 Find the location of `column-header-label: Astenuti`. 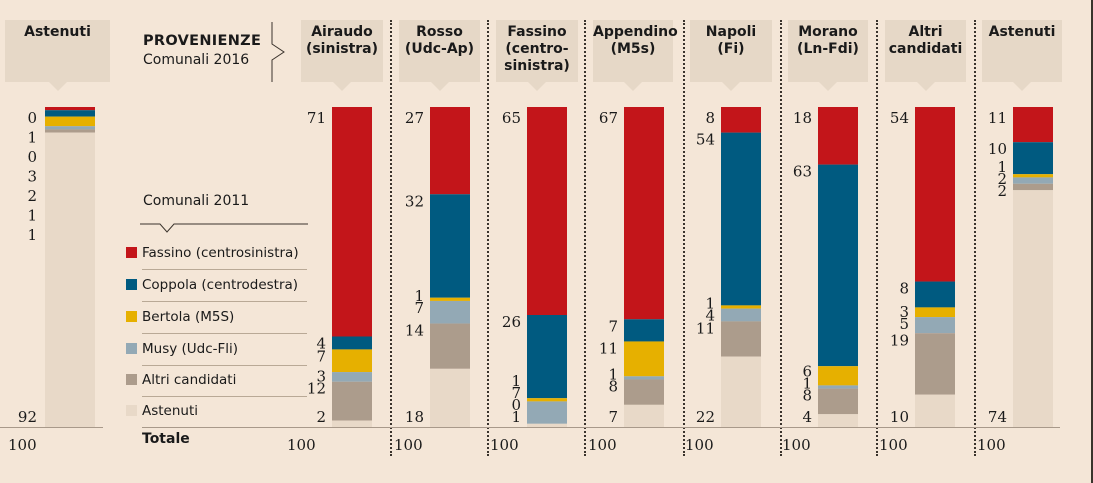

column-header-label: Astenuti is located at coordinates (57, 32).